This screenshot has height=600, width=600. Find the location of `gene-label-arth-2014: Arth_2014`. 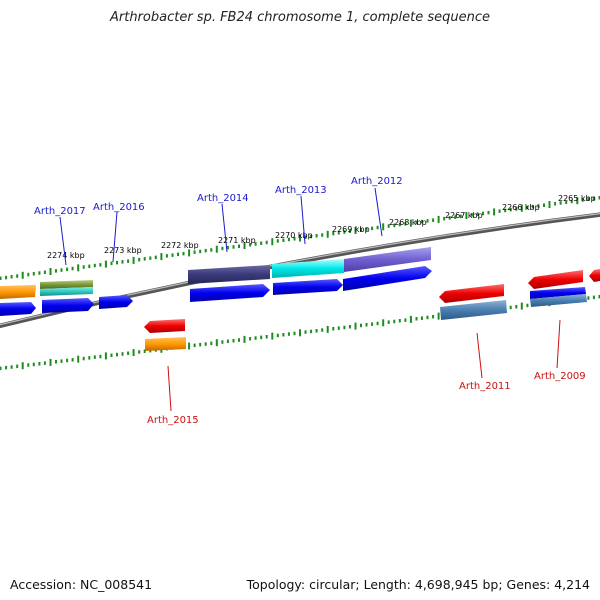

gene-label-arth-2014: Arth_2014 is located at coordinates (223, 198).